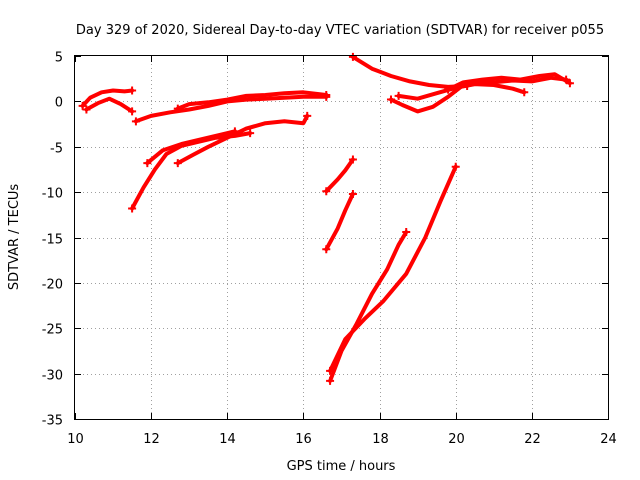  What do you see at coordinates (608, 439) in the screenshot?
I see `x-tick-label: 24` at bounding box center [608, 439].